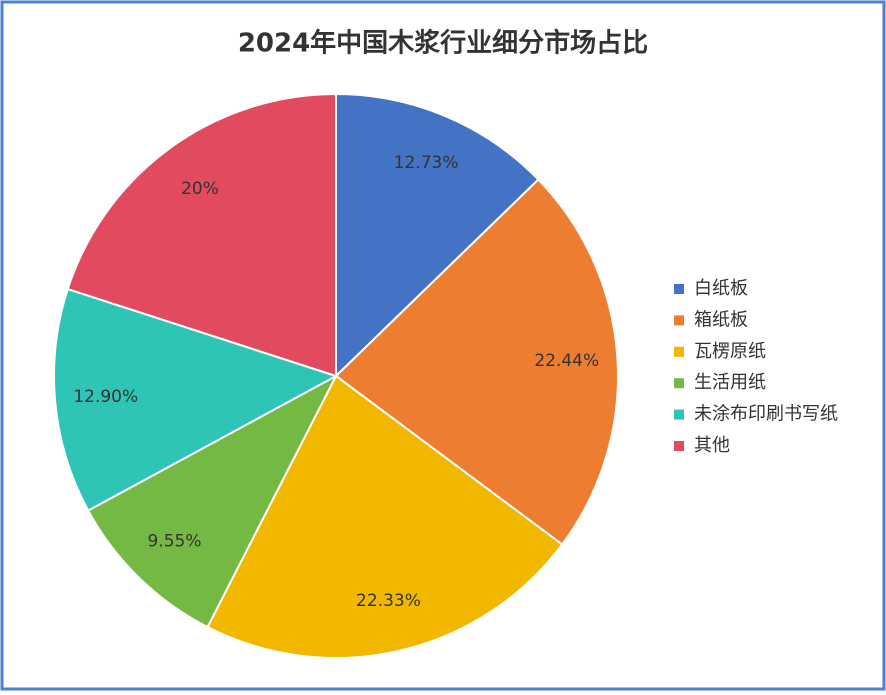 This screenshot has width=886, height=695. What do you see at coordinates (388, 601) in the screenshot?
I see `data-label: 22.33%` at bounding box center [388, 601].